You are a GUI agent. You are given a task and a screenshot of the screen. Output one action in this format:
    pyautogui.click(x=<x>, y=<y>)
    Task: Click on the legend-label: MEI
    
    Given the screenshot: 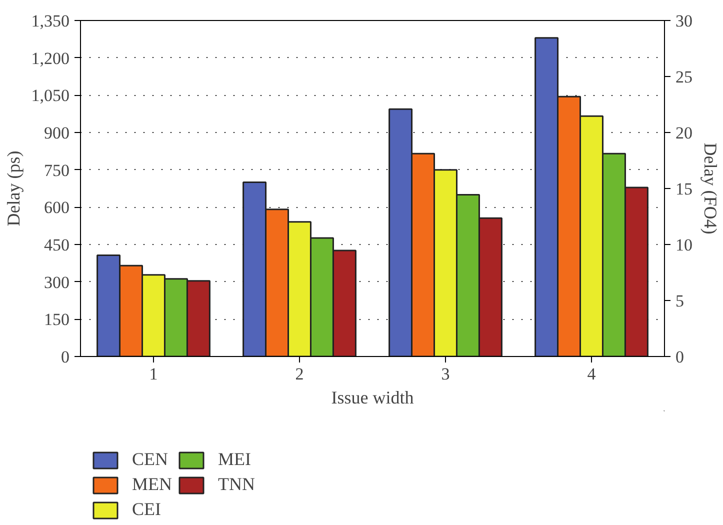 What is the action you would take?
    pyautogui.click(x=234, y=459)
    